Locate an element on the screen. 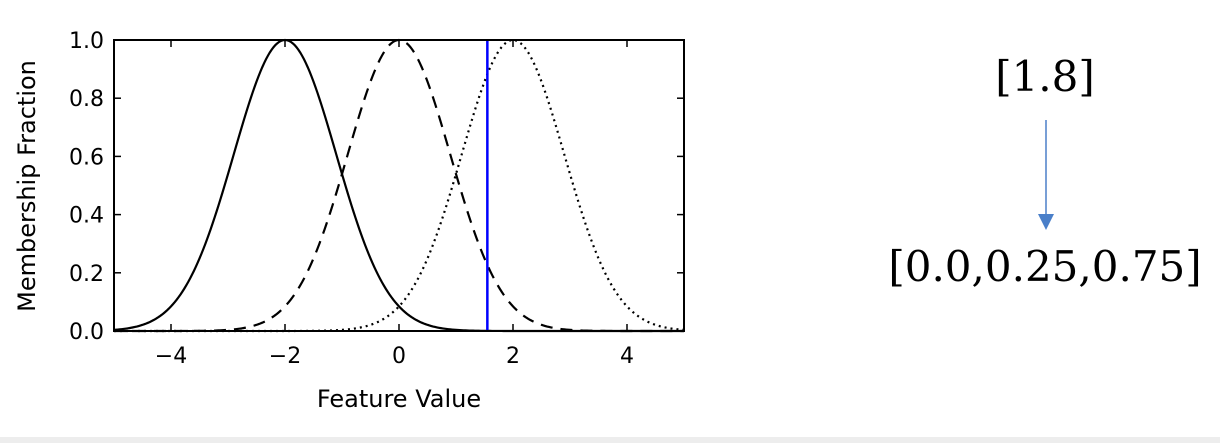 The height and width of the screenshot is (443, 1220). x-tick-label: 2 is located at coordinates (513, 356).